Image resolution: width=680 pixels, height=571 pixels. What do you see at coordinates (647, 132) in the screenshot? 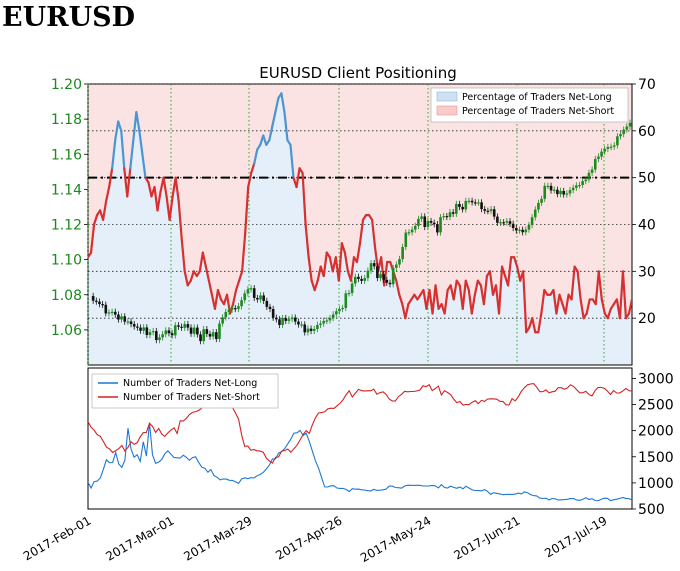
I see `pct-tick-label: 60` at bounding box center [647, 132].